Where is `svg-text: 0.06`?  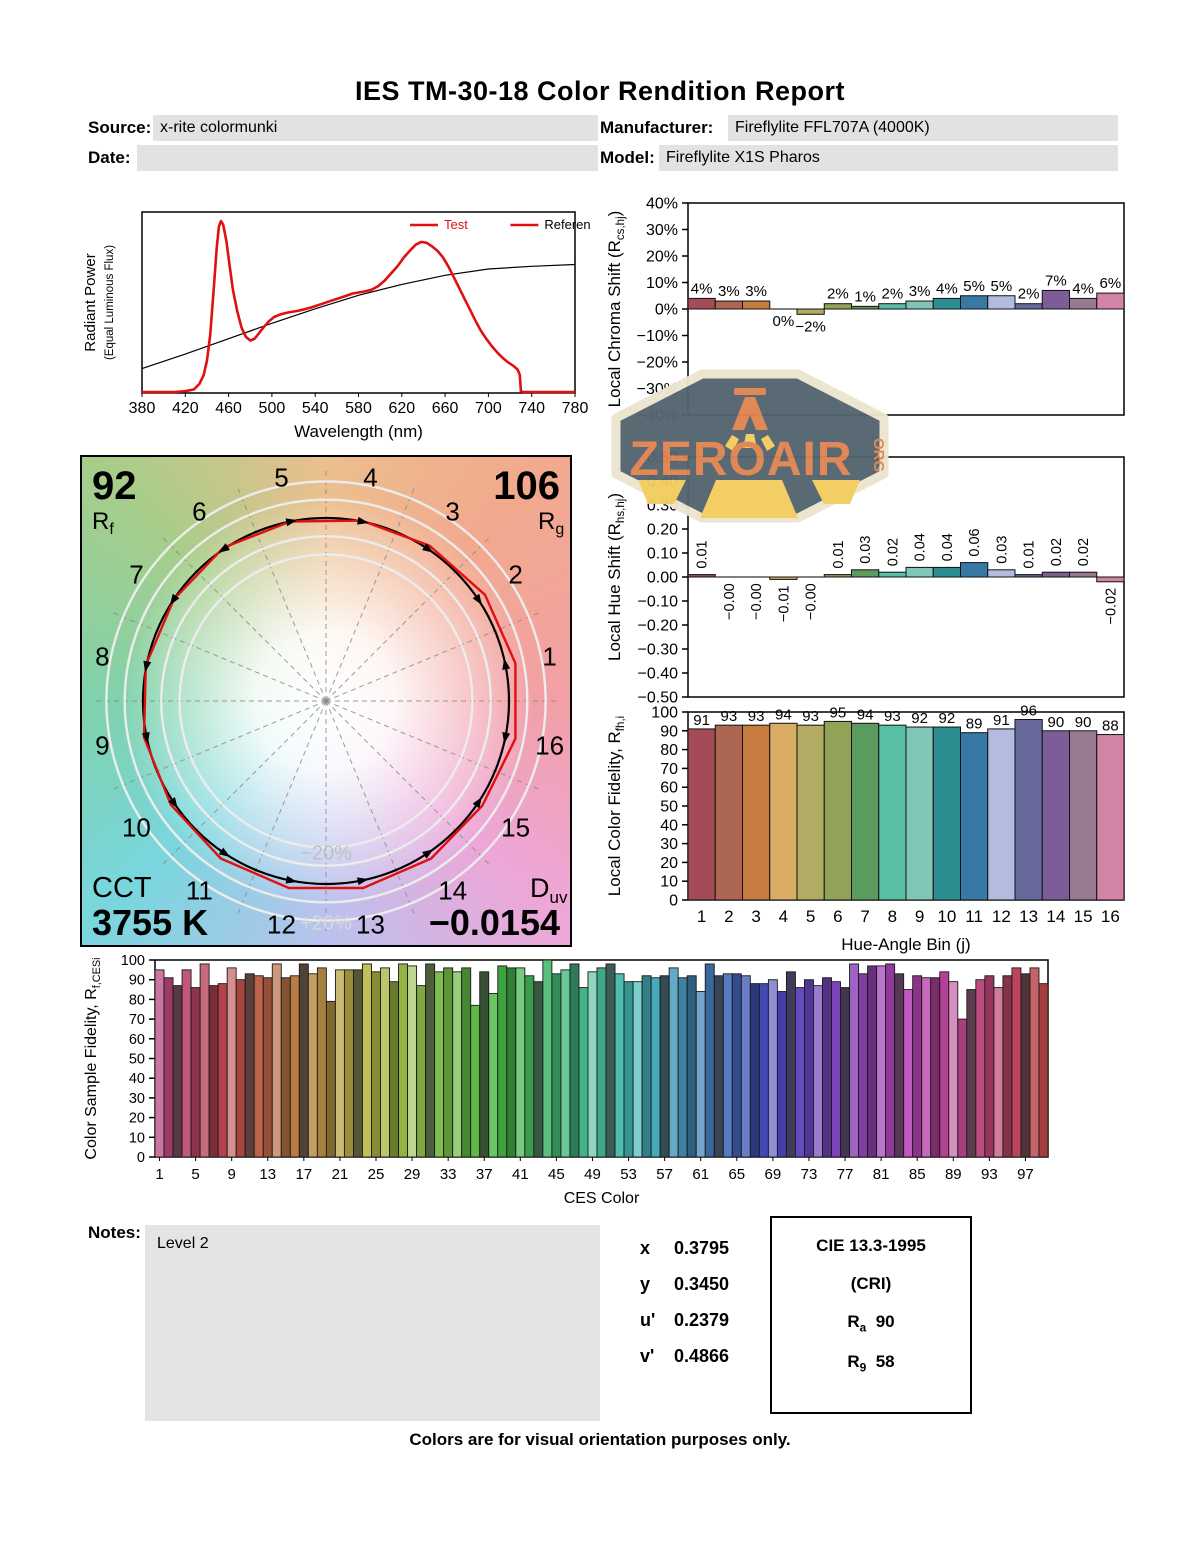 svg-text: 0.06 is located at coordinates (975, 542).